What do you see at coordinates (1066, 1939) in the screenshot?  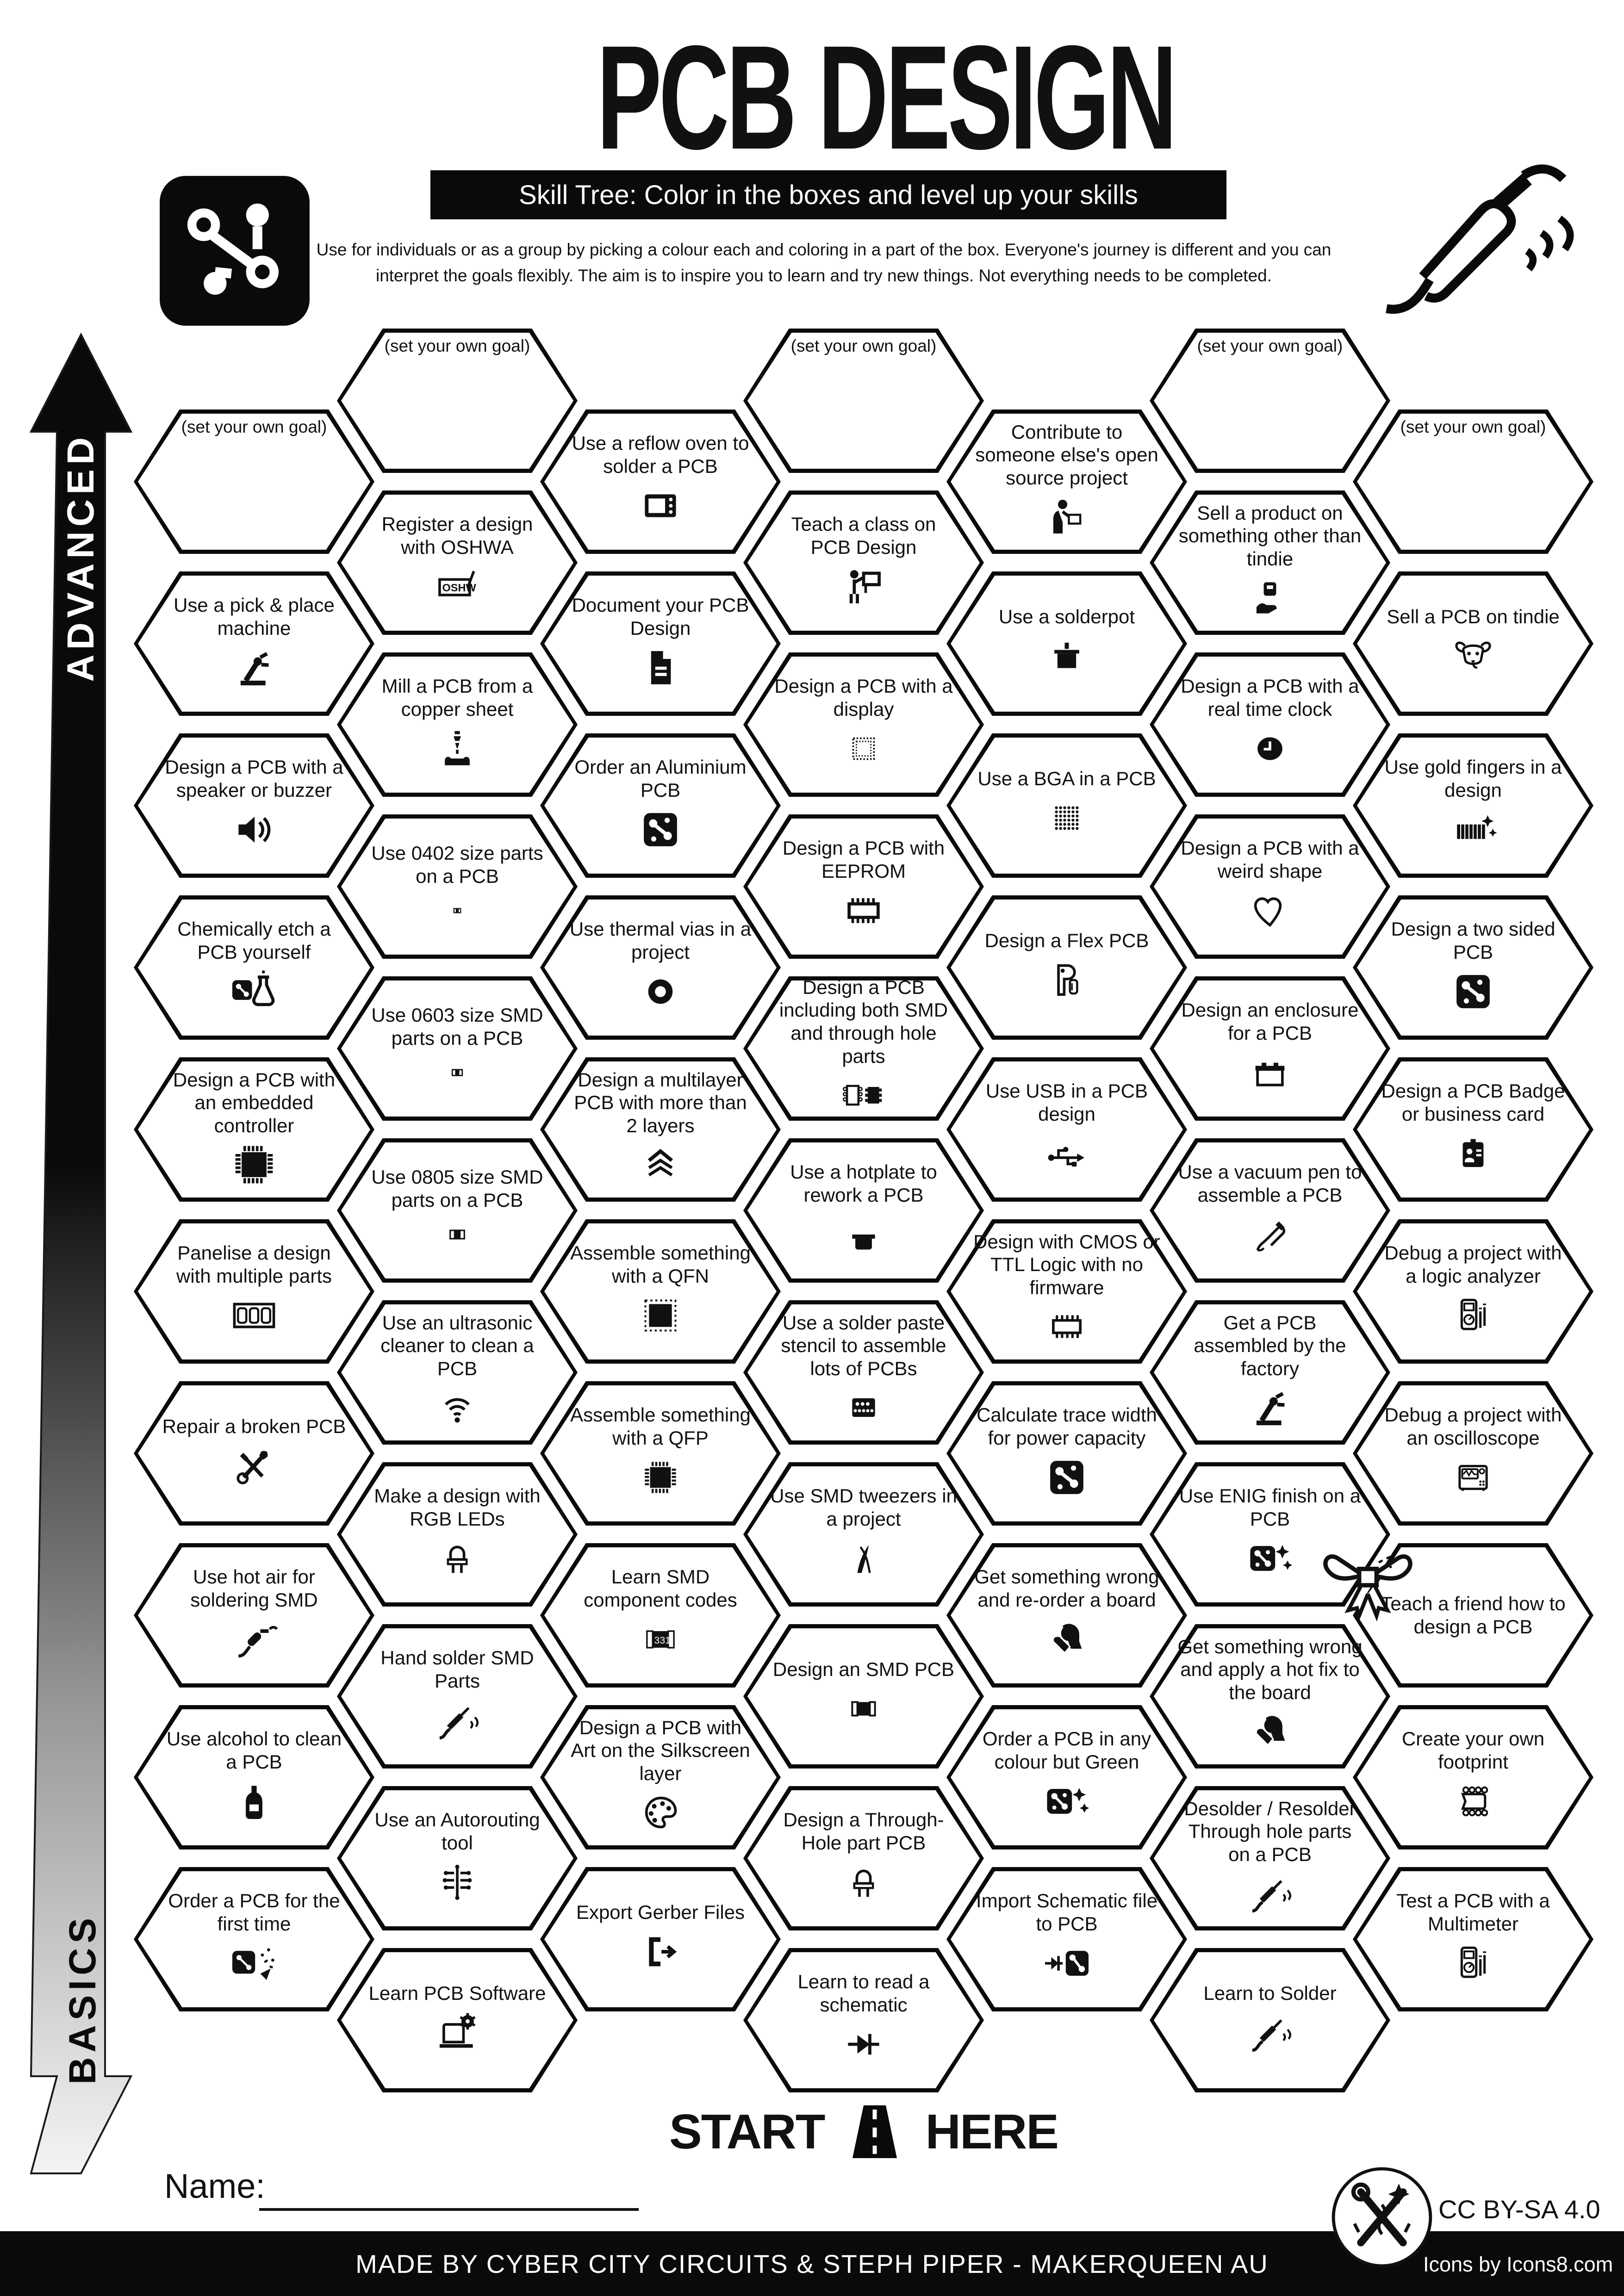 I see `hex-import-schematic-file-to-pcb: Import Schematic file to PCB` at bounding box center [1066, 1939].